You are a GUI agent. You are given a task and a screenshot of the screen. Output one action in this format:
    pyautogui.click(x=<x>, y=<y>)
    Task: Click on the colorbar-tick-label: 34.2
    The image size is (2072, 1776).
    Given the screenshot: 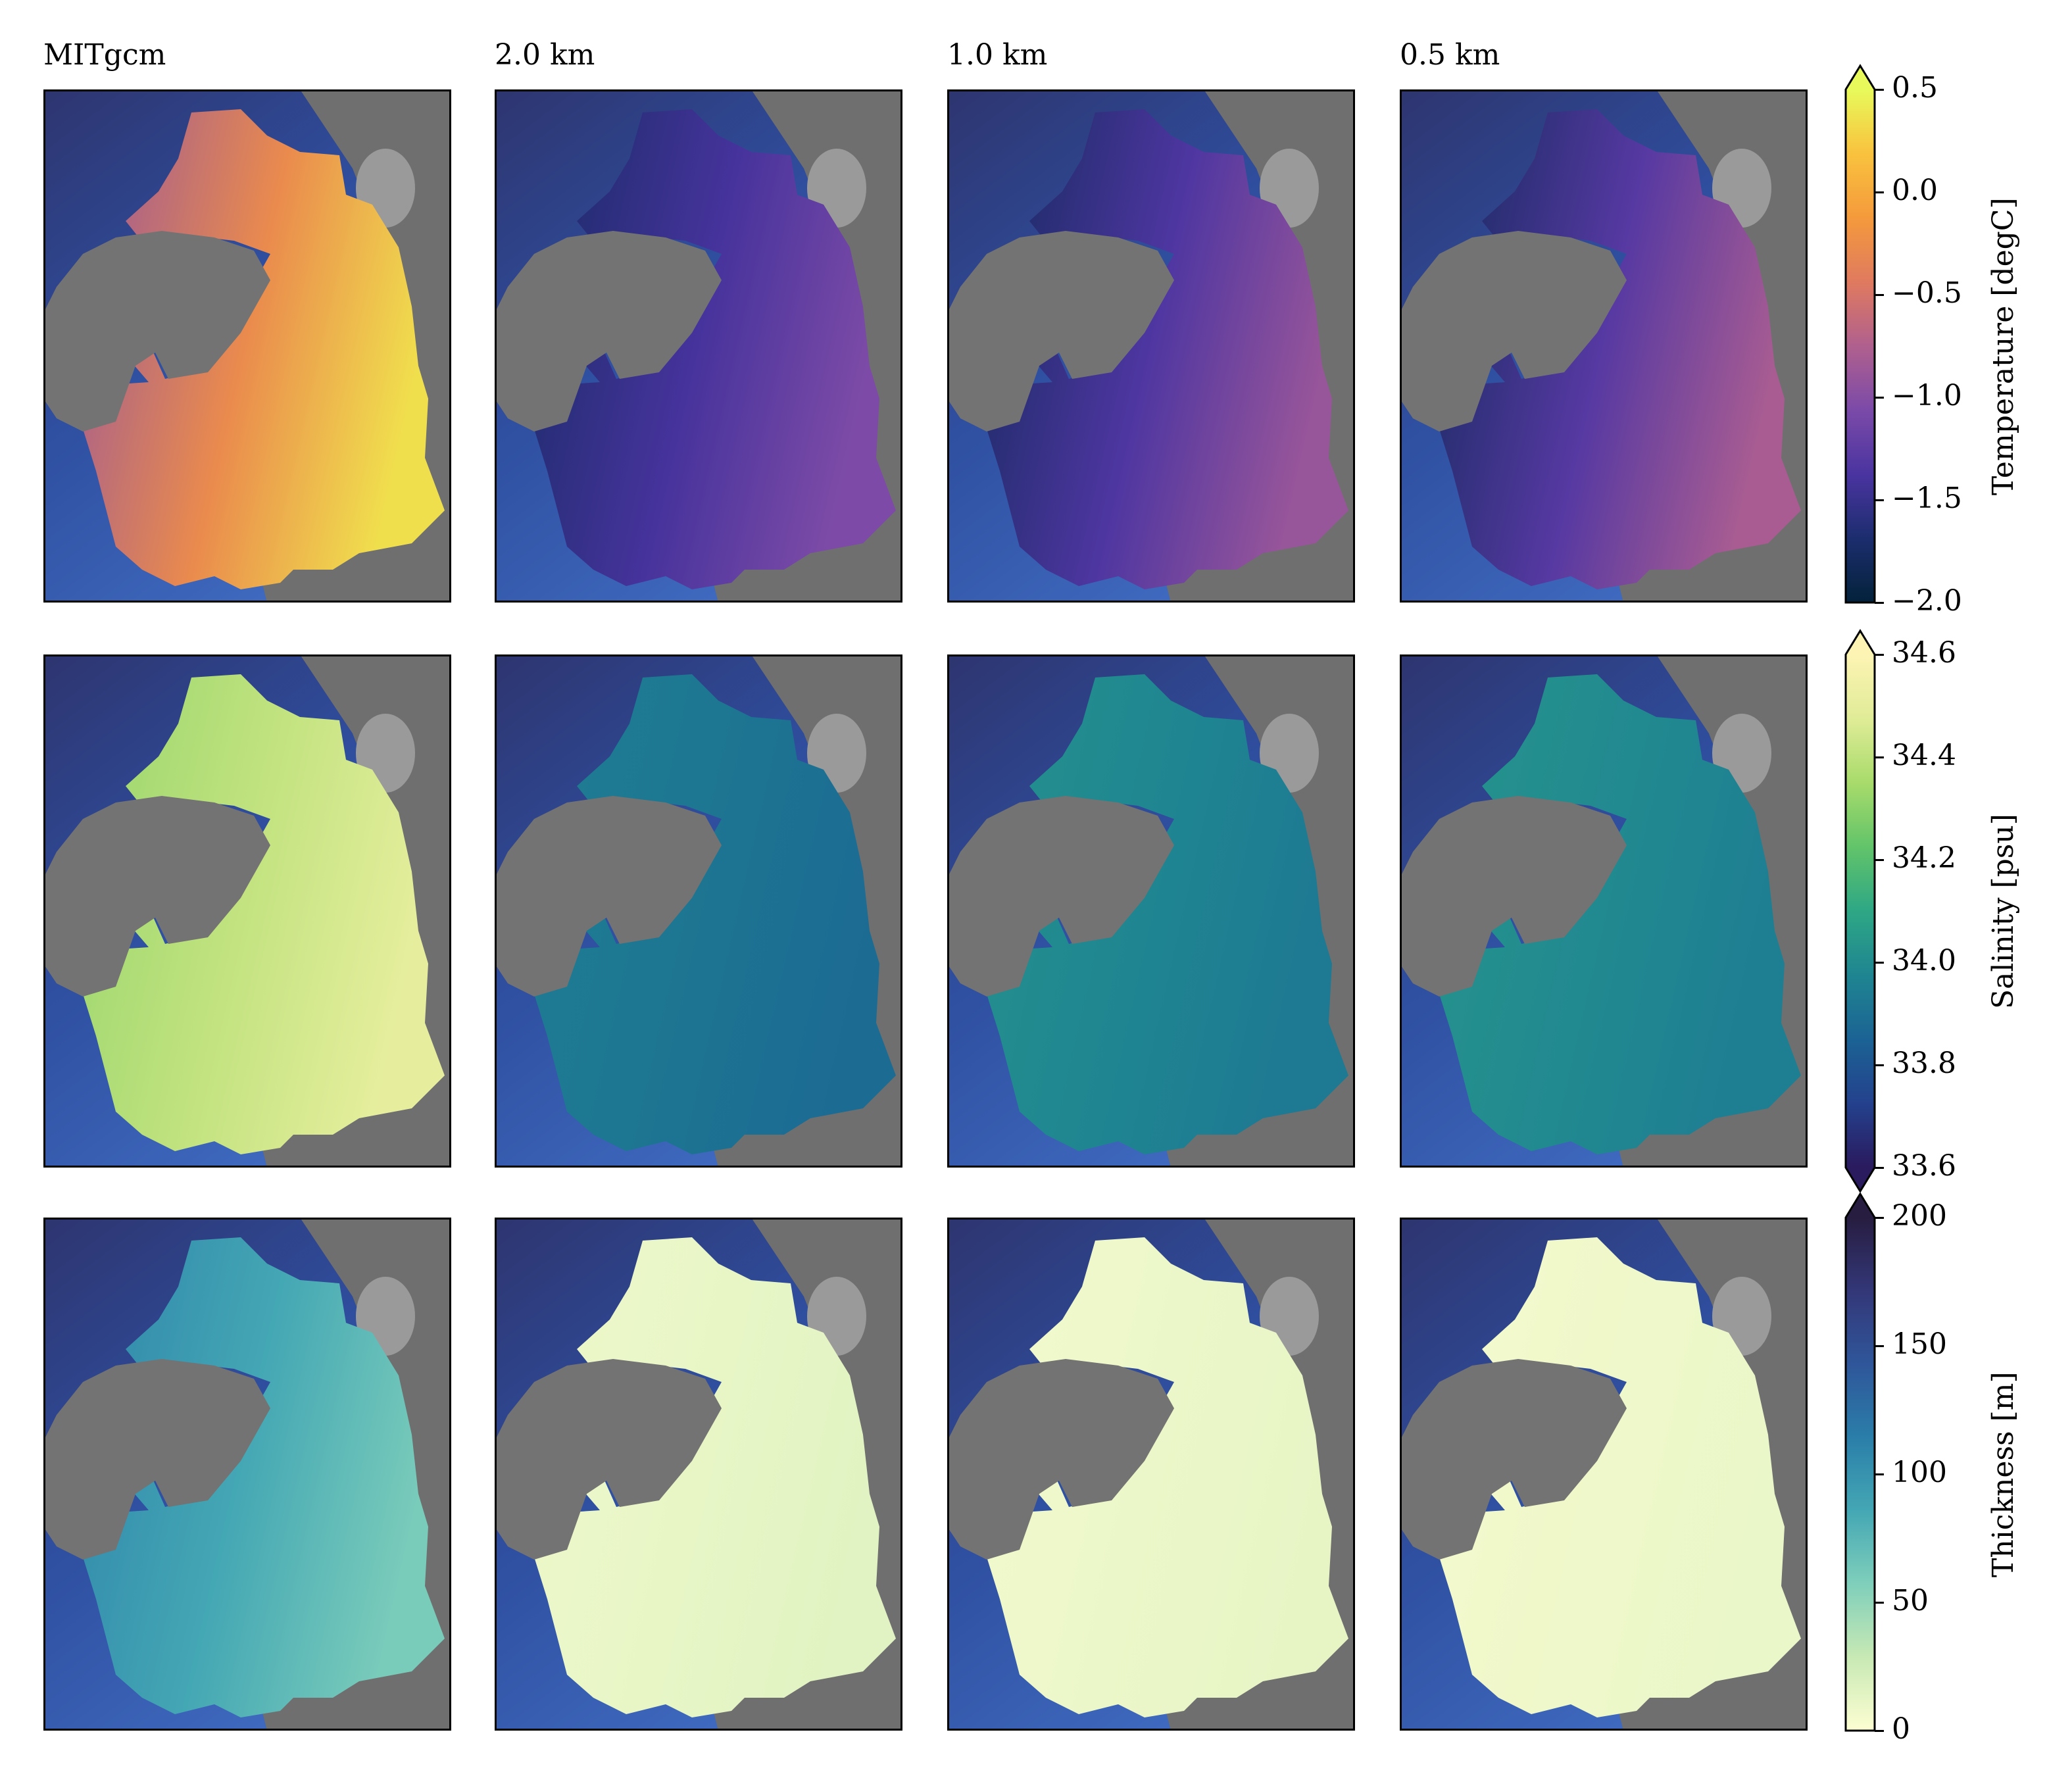 What is the action you would take?
    pyautogui.click(x=1924, y=858)
    